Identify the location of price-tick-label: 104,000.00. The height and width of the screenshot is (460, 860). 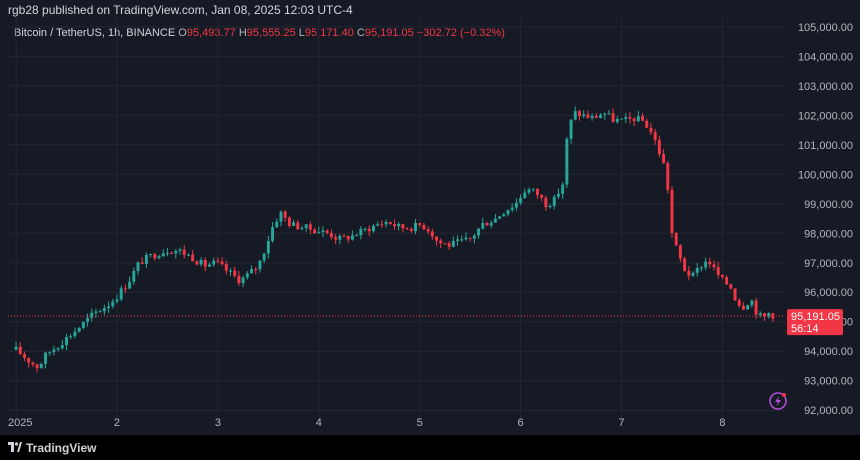
(825, 57).